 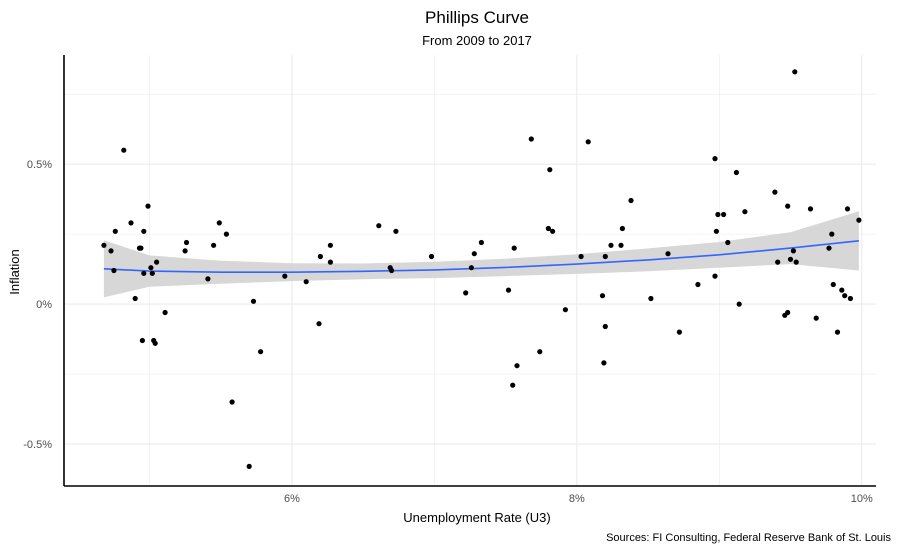 What do you see at coordinates (477, 40) in the screenshot?
I see `chart-subtitle: From 2009 to 2017` at bounding box center [477, 40].